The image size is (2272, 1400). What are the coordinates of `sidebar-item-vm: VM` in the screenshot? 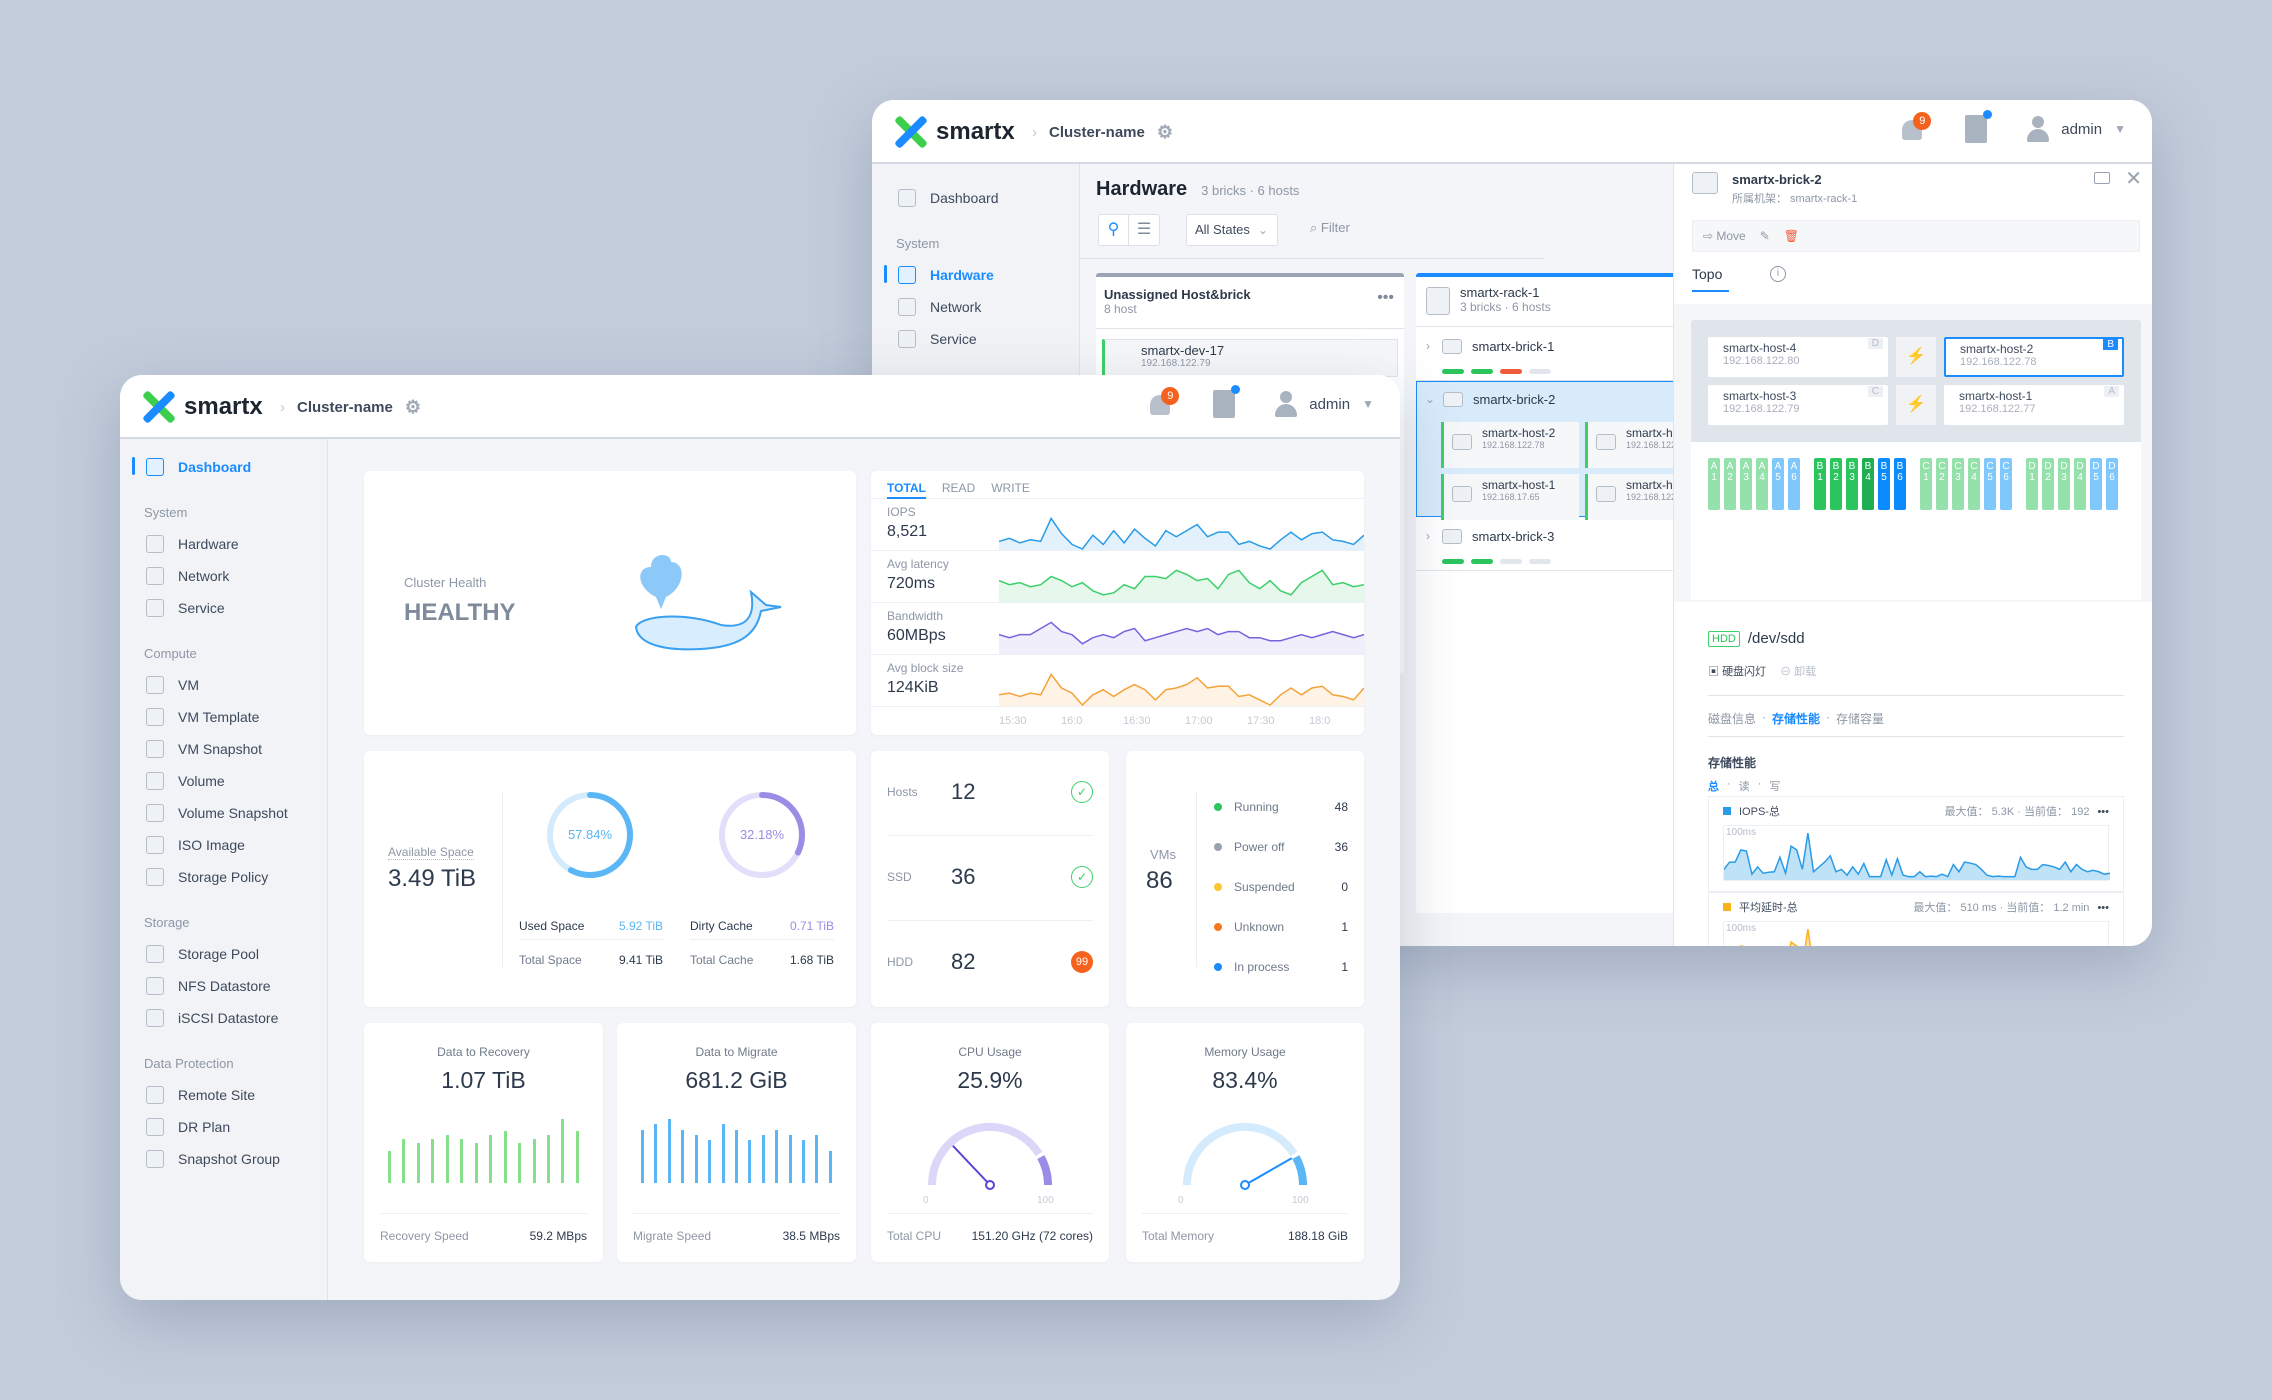 It's located at (223, 685).